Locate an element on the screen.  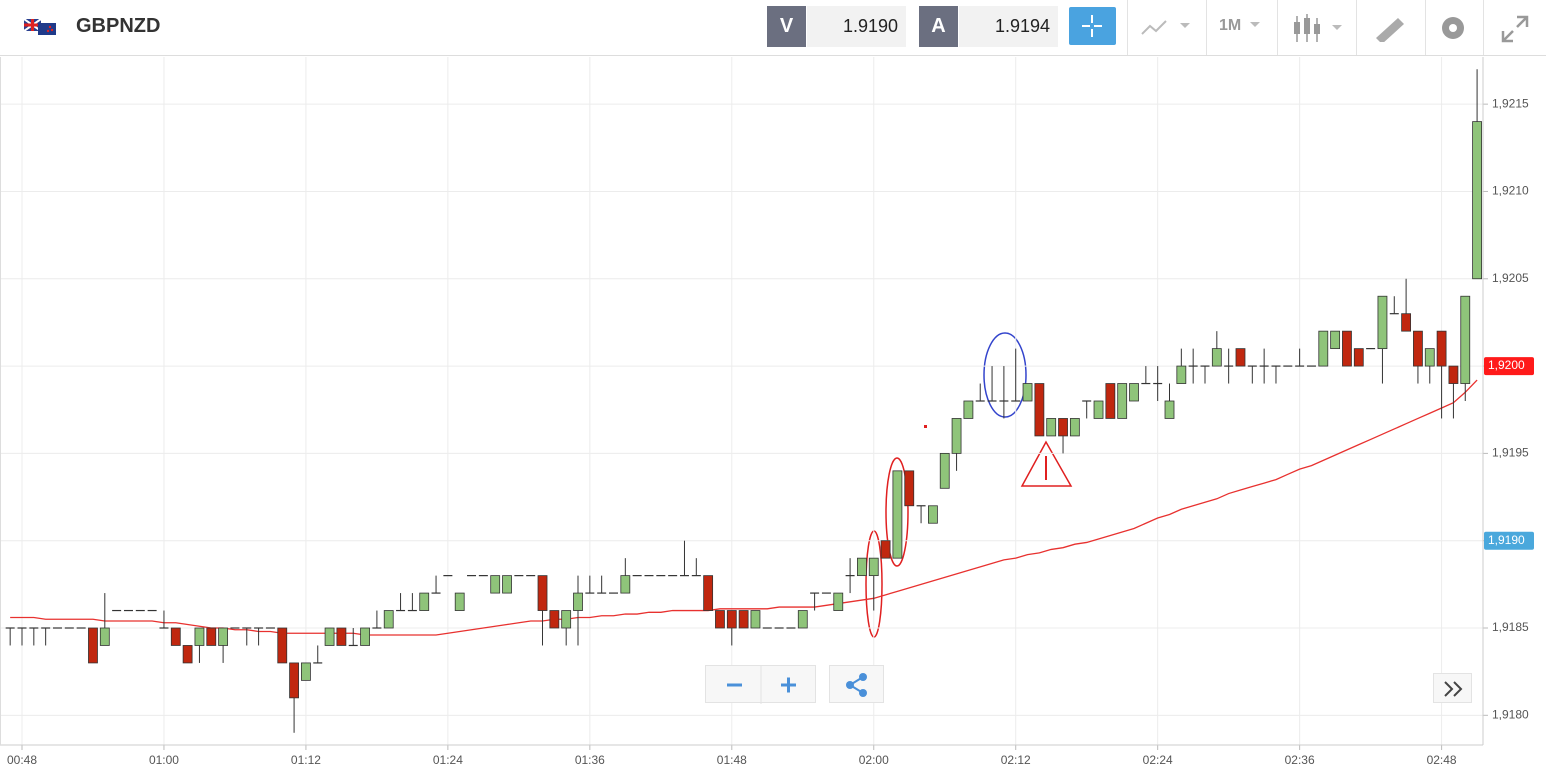
timeframe-button: 1M is located at coordinates (1230, 25).